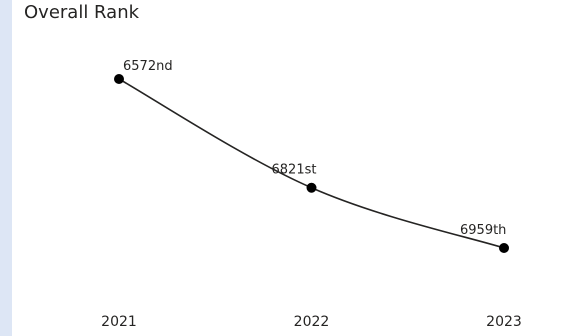 Image resolution: width=562 pixels, height=336 pixels. What do you see at coordinates (311, 187) in the screenshot?
I see `data-point-2022` at bounding box center [311, 187].